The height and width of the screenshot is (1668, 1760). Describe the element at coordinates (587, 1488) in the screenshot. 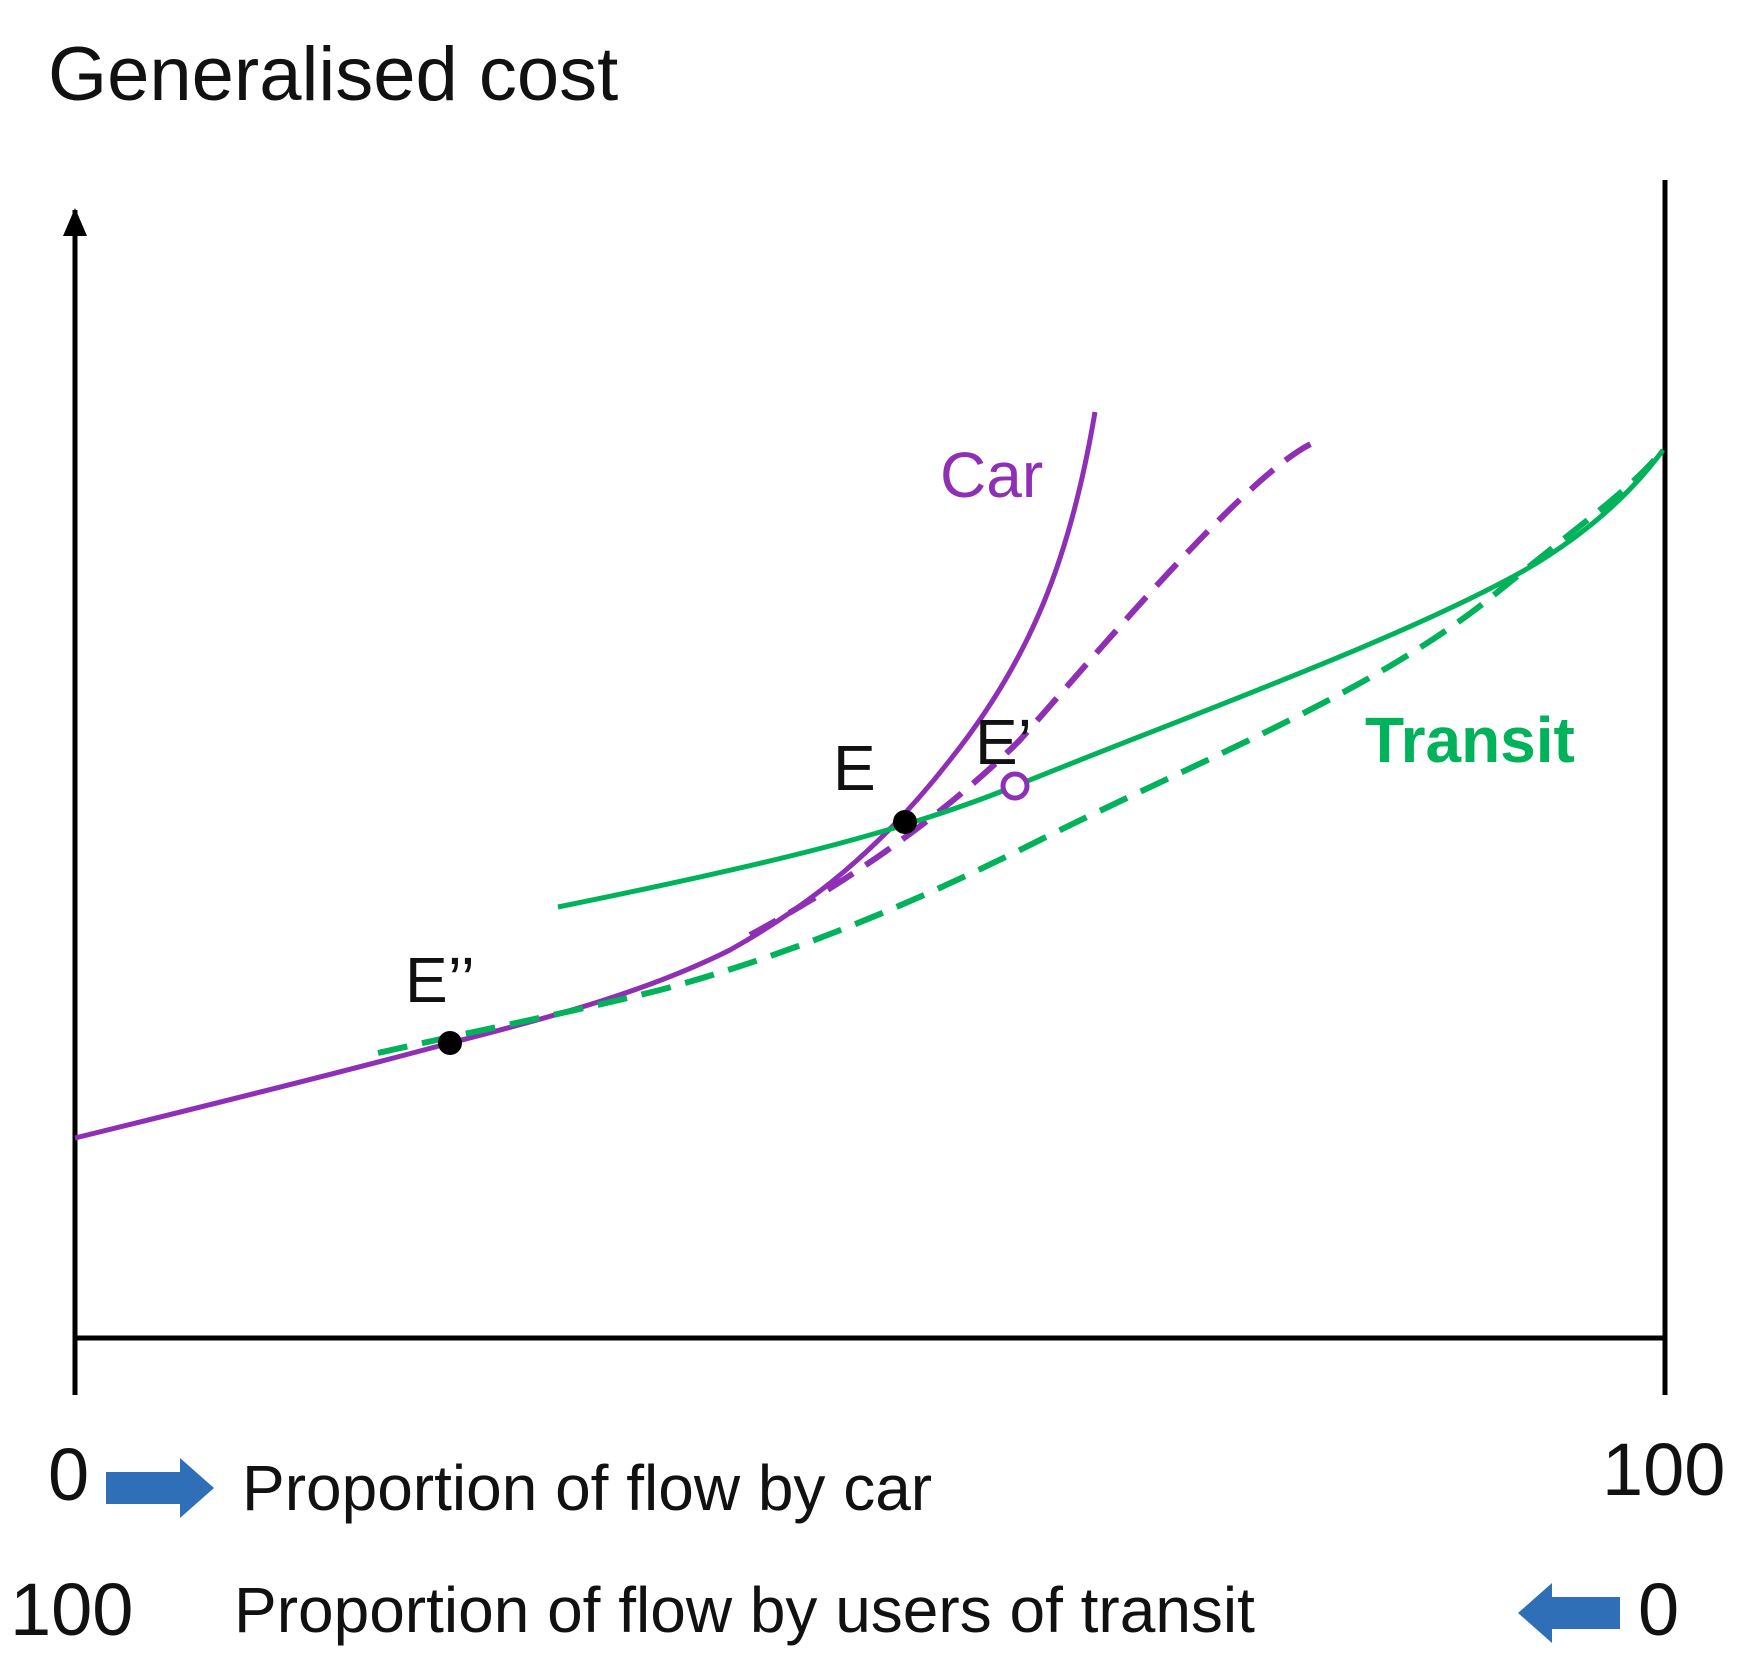

I see `car-axis-label: Proportion of flow by car` at that location.